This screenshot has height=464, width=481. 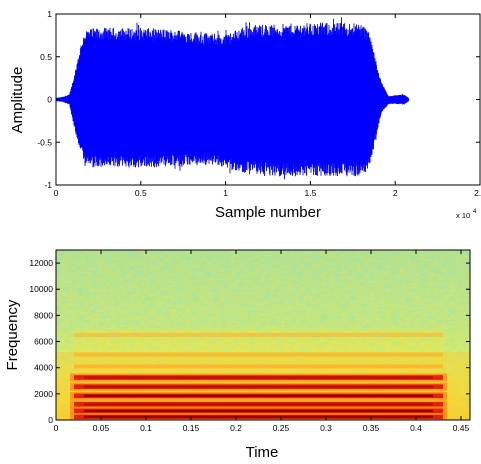 What do you see at coordinates (41, 263) in the screenshot?
I see `spectrogram-y-tick-label: 12000` at bounding box center [41, 263].